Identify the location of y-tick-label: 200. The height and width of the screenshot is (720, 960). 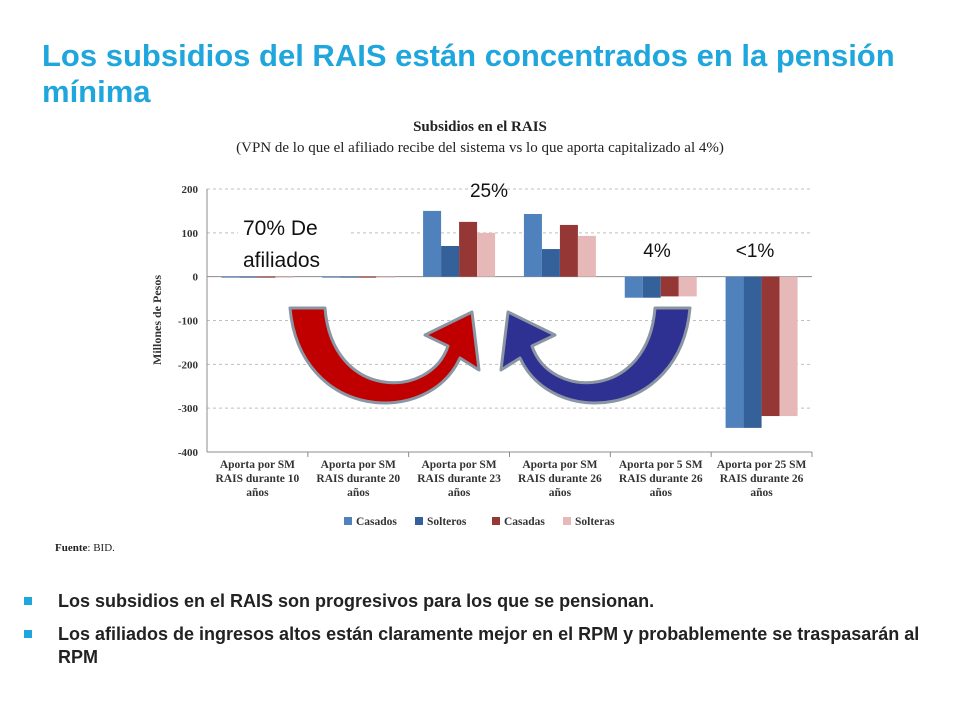
(190, 190).